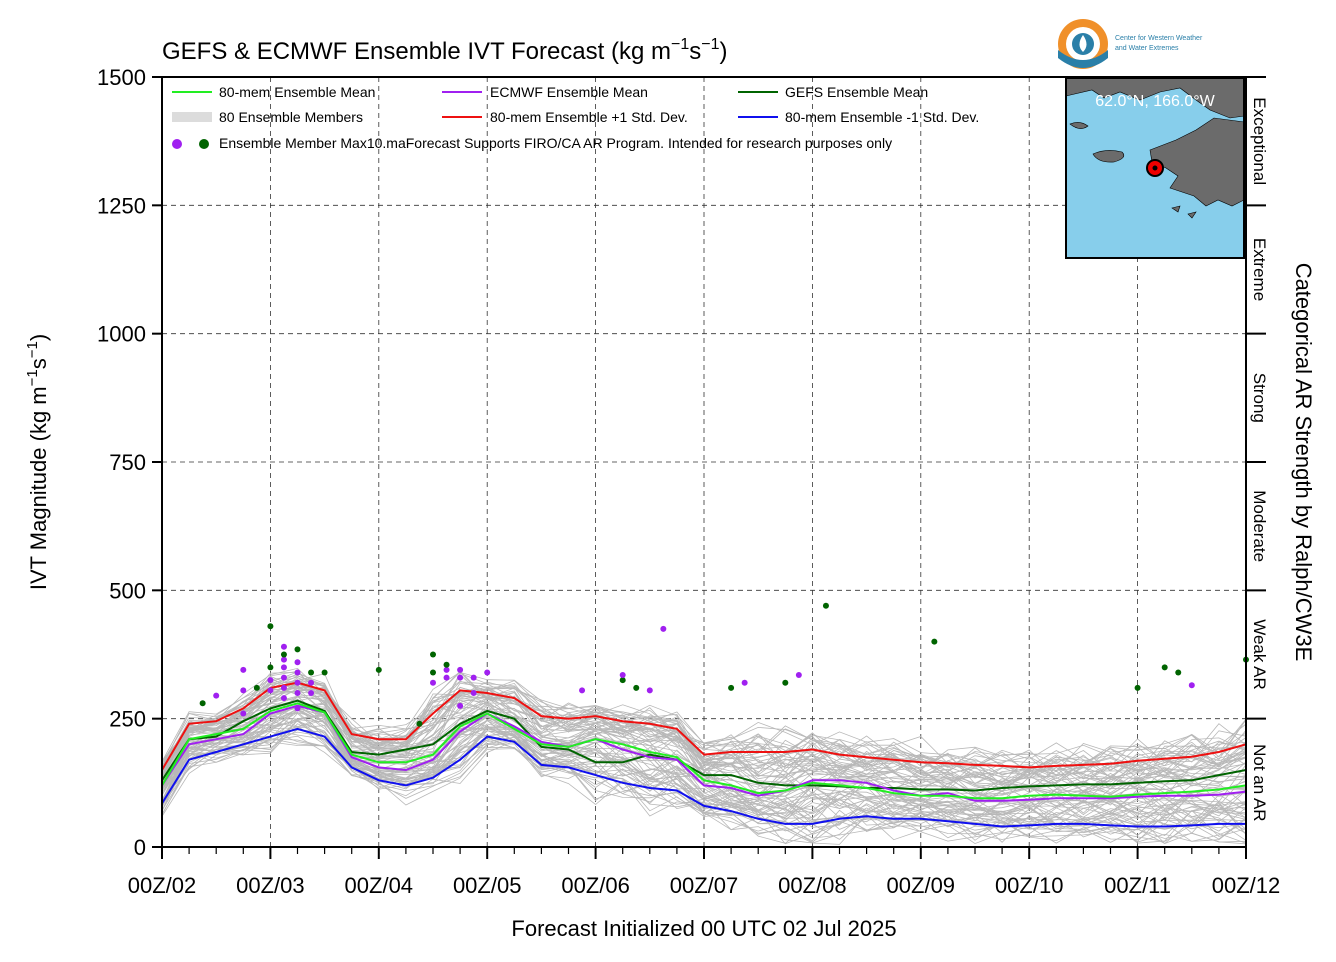 This screenshot has width=1336, height=962. Describe the element at coordinates (121, 334) in the screenshot. I see `y-tick-label: 1000` at that location.